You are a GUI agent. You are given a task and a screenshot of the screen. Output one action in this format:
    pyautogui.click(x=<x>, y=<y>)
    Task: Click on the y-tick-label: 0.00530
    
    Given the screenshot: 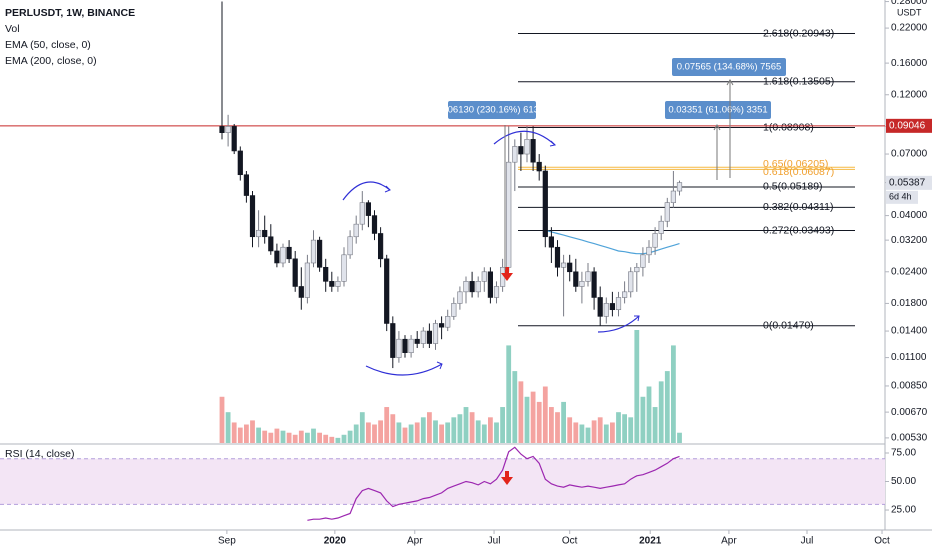 What is the action you would take?
    pyautogui.click(x=909, y=438)
    